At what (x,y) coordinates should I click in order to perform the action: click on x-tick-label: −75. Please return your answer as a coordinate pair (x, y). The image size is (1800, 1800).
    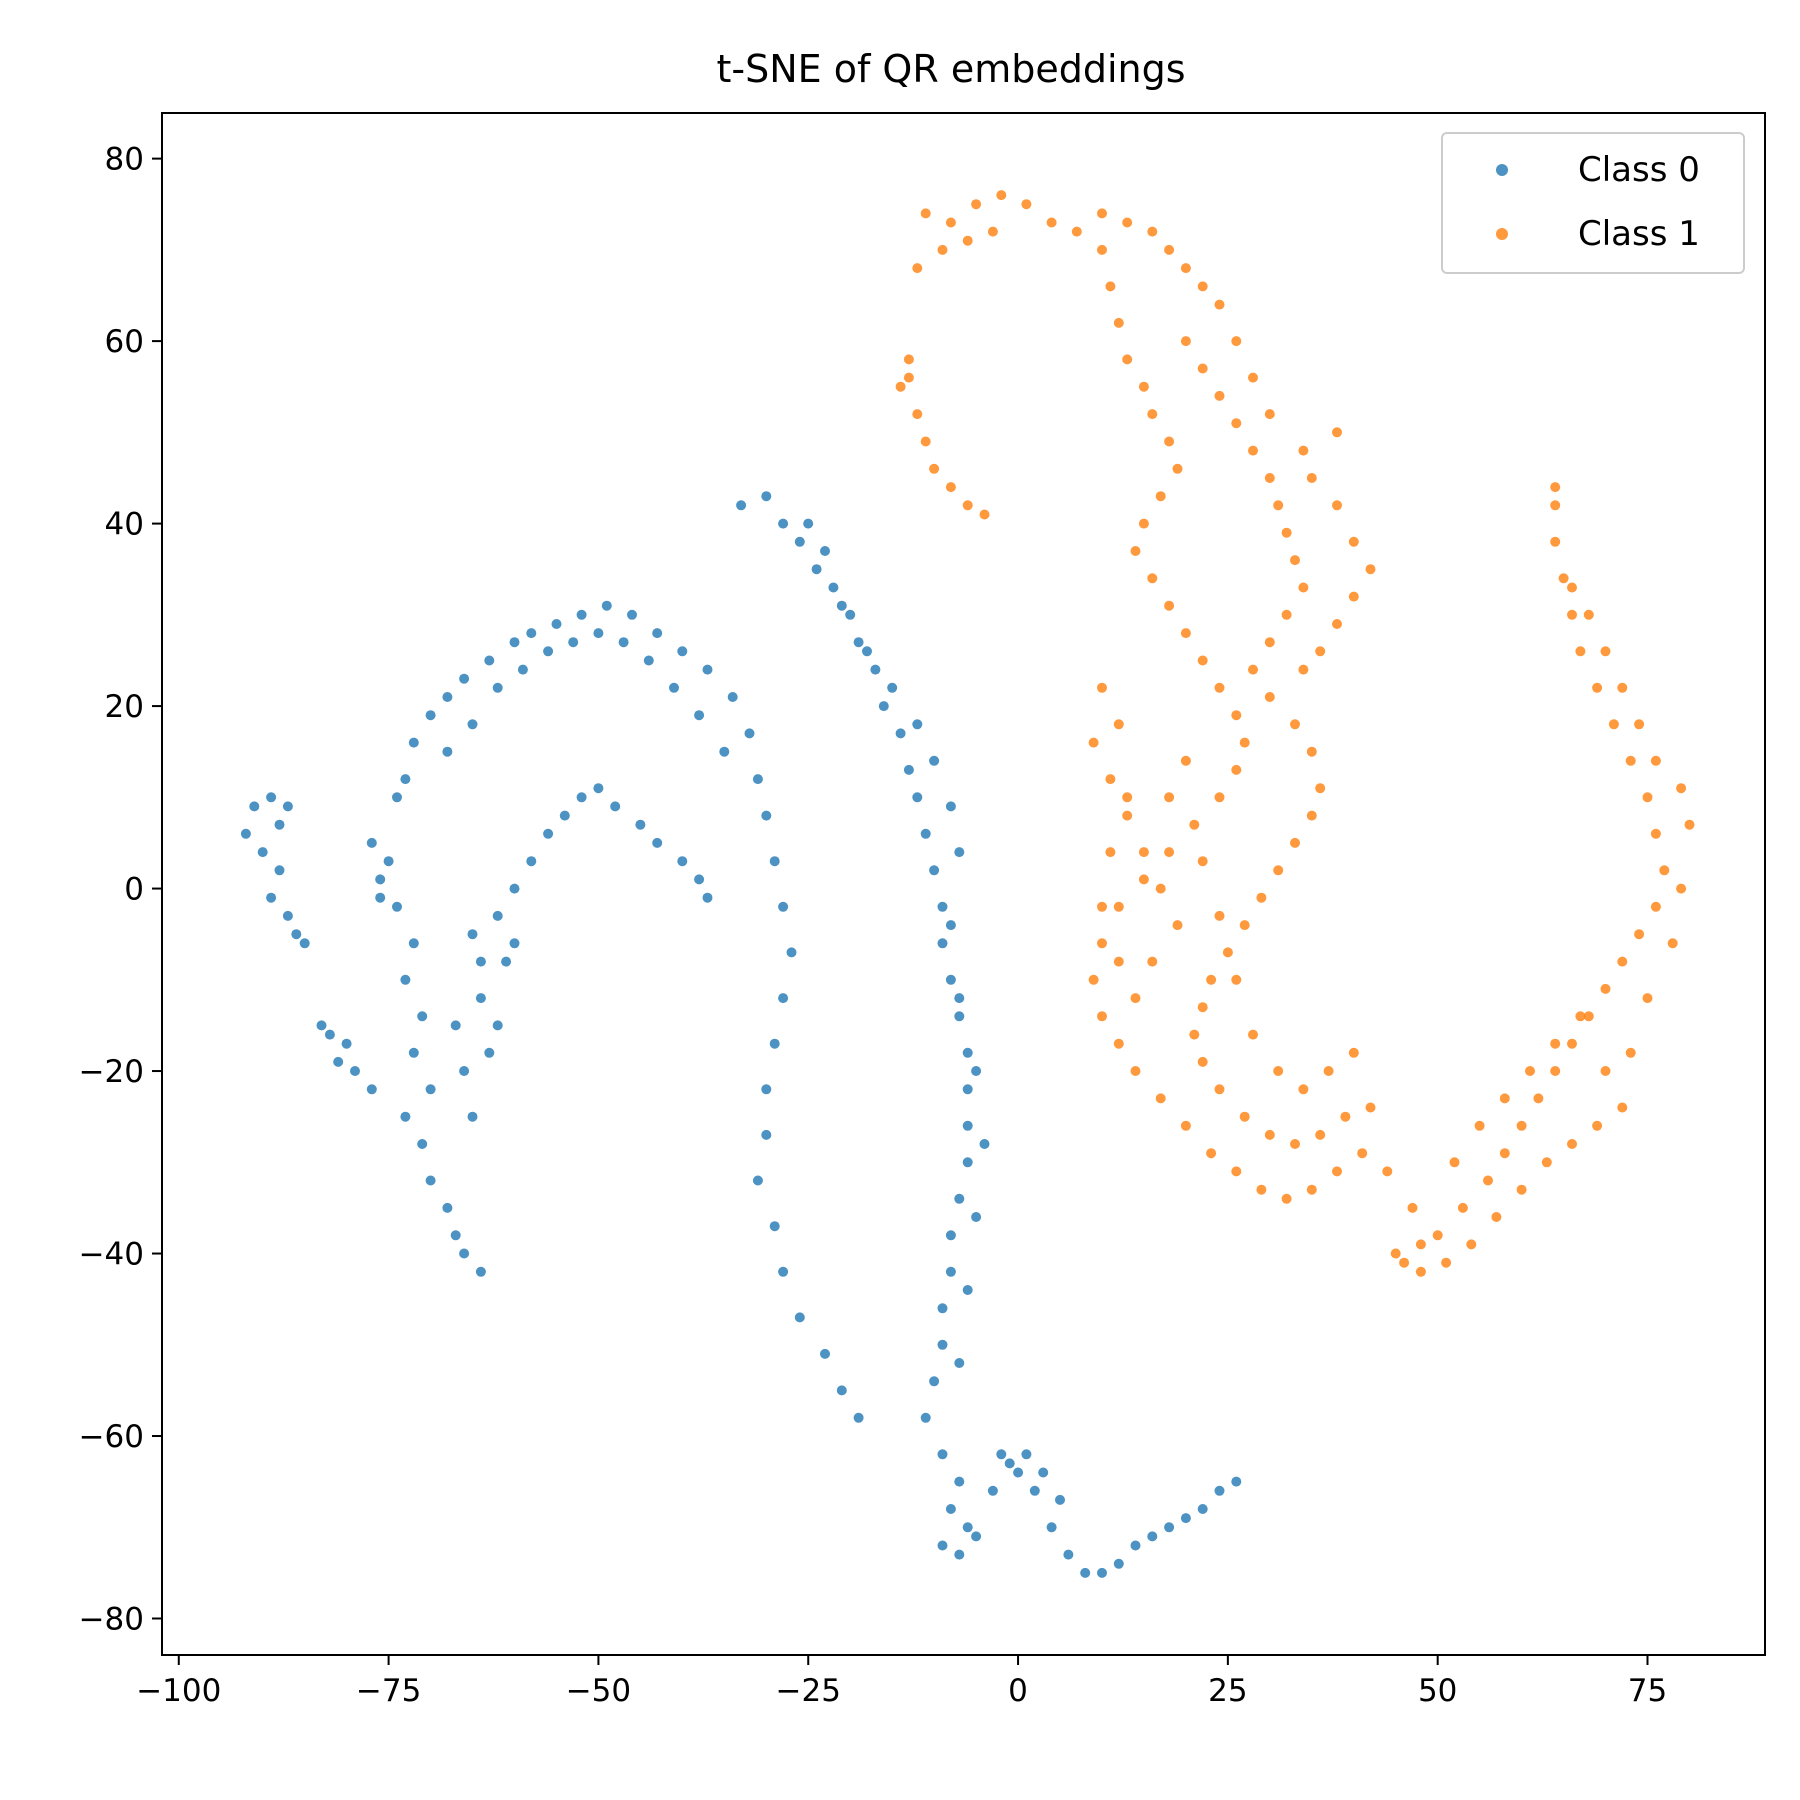
    Looking at the image, I should click on (388, 1691).